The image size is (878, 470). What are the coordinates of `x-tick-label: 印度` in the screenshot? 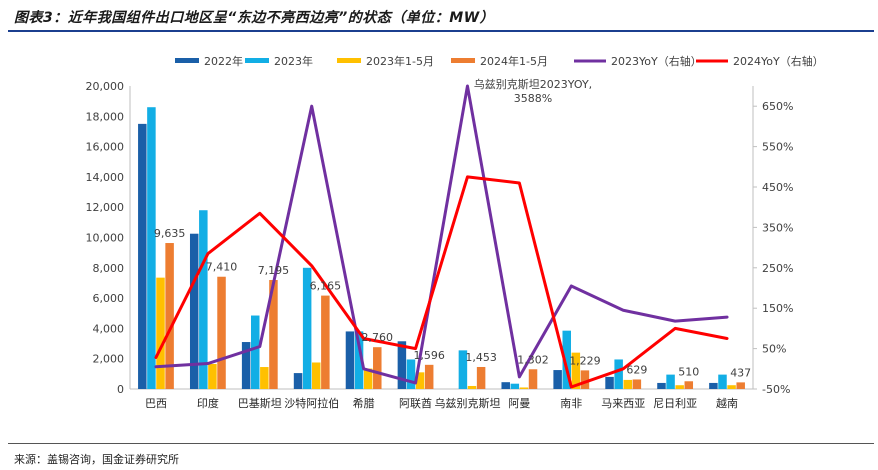 It's located at (208, 403).